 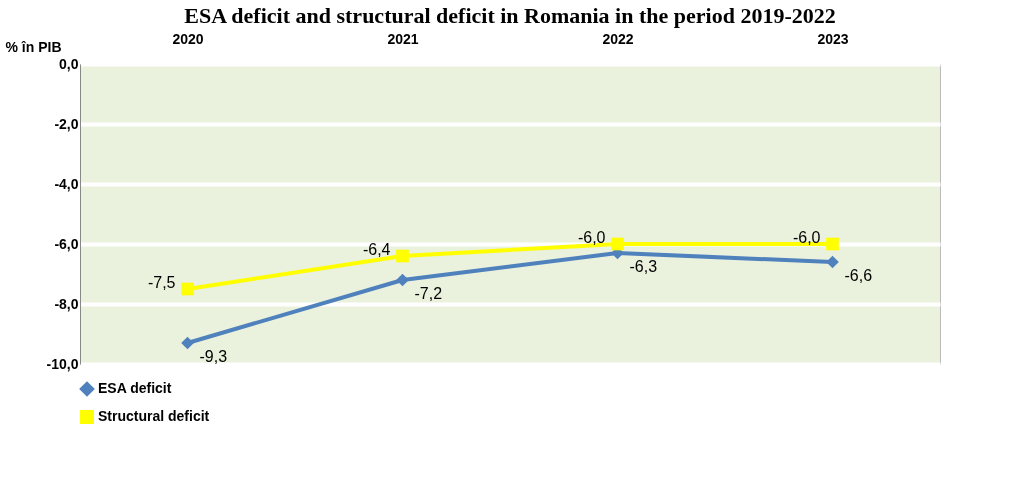 I want to click on x-tick-label: 2020, so click(x=188, y=38).